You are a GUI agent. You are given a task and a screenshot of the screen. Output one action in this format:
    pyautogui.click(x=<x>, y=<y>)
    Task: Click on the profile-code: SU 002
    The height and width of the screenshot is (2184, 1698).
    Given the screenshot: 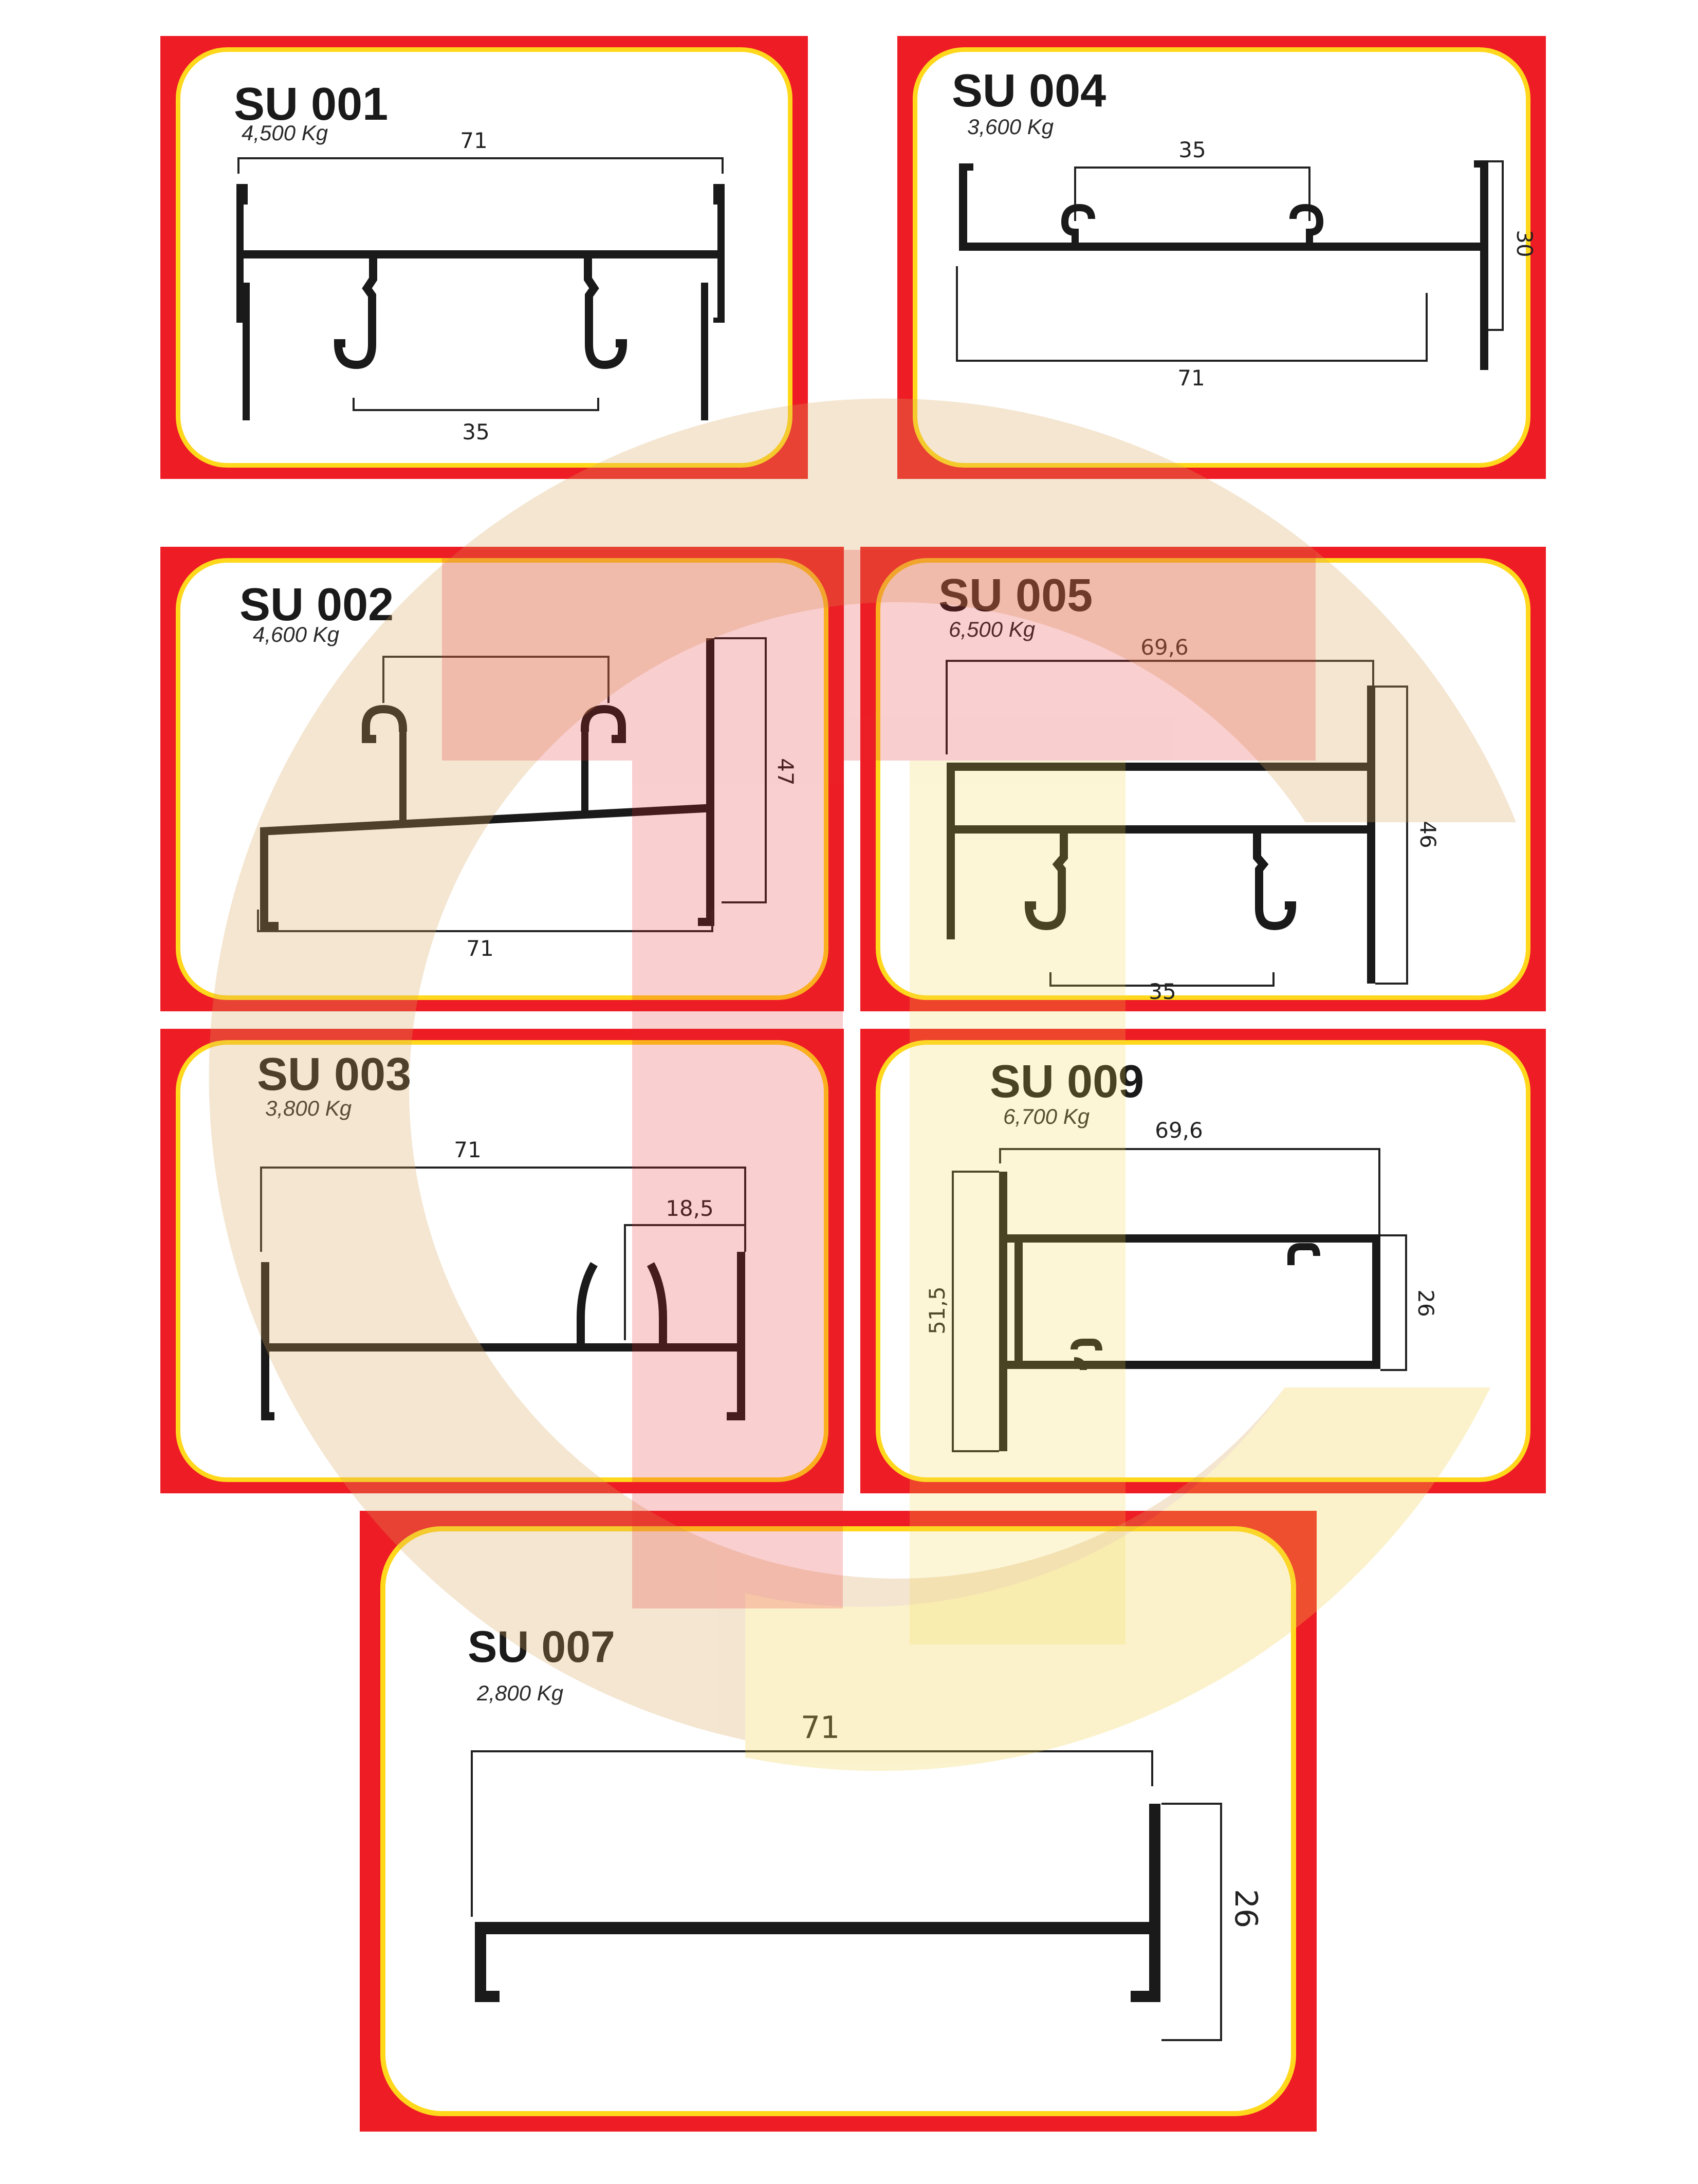 What is the action you would take?
    pyautogui.click(x=316, y=605)
    